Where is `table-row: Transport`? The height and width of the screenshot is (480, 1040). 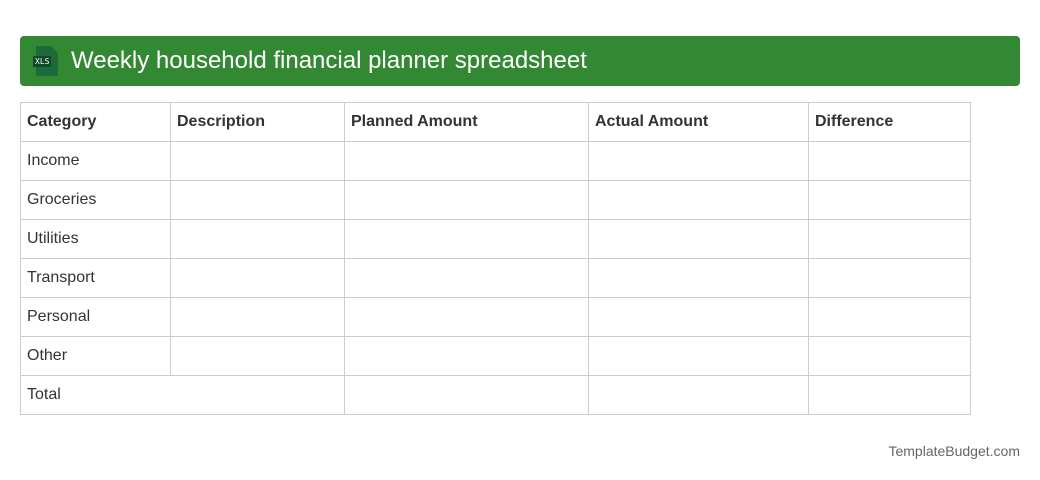
table-row: Transport is located at coordinates (495, 278).